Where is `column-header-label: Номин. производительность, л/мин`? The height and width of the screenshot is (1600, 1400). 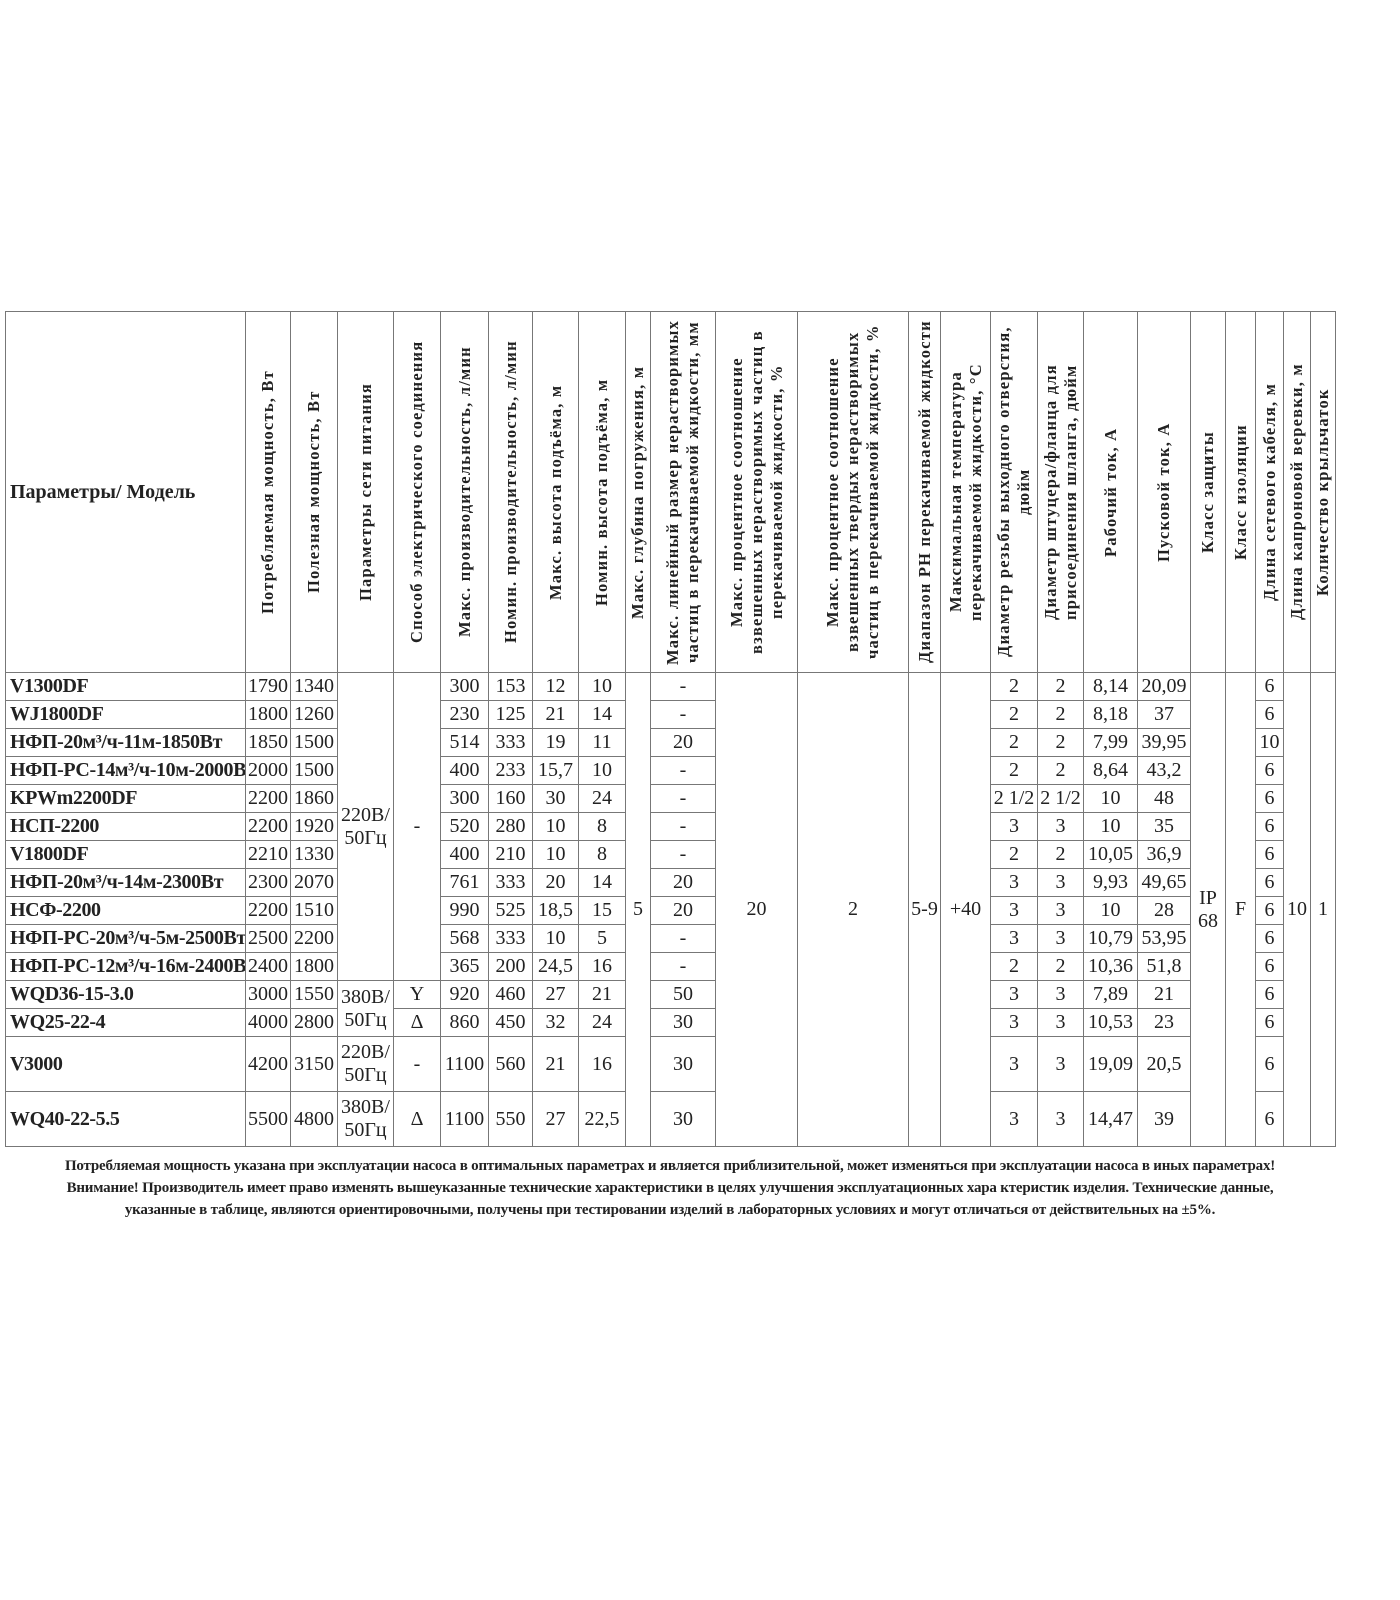
column-header-label: Номин. производительность, л/мин is located at coordinates (510, 492).